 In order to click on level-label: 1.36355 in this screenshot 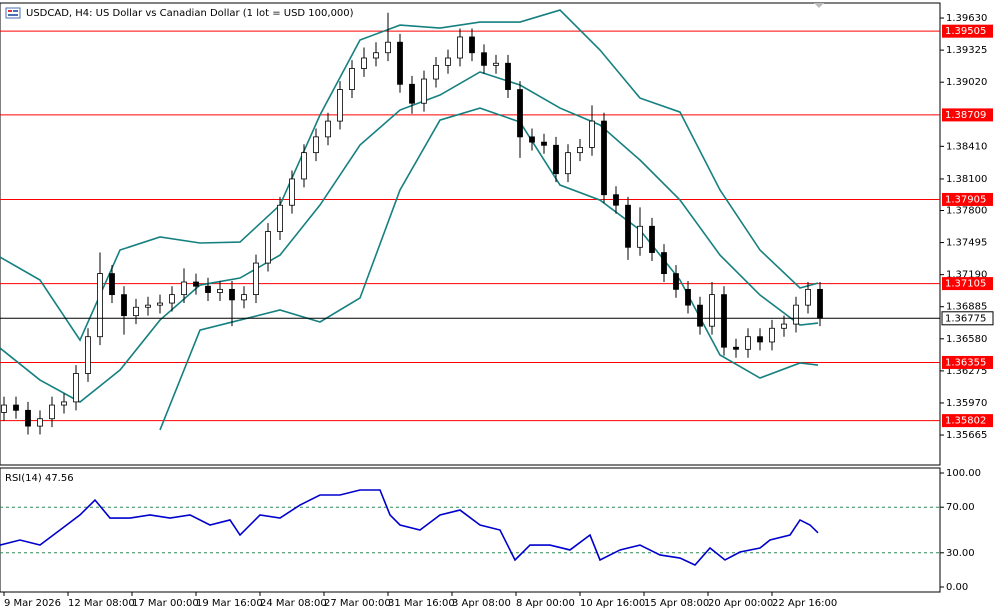, I will do `click(965, 362)`.